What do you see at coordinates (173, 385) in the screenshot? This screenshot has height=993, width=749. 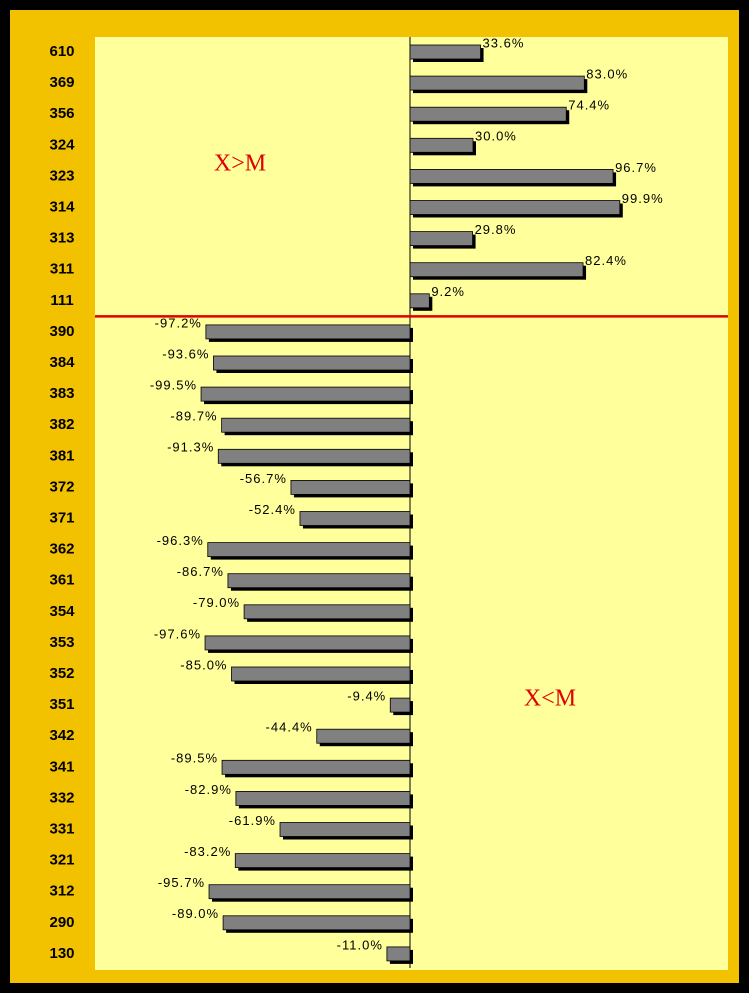 I see `value-label: -99.5%` at bounding box center [173, 385].